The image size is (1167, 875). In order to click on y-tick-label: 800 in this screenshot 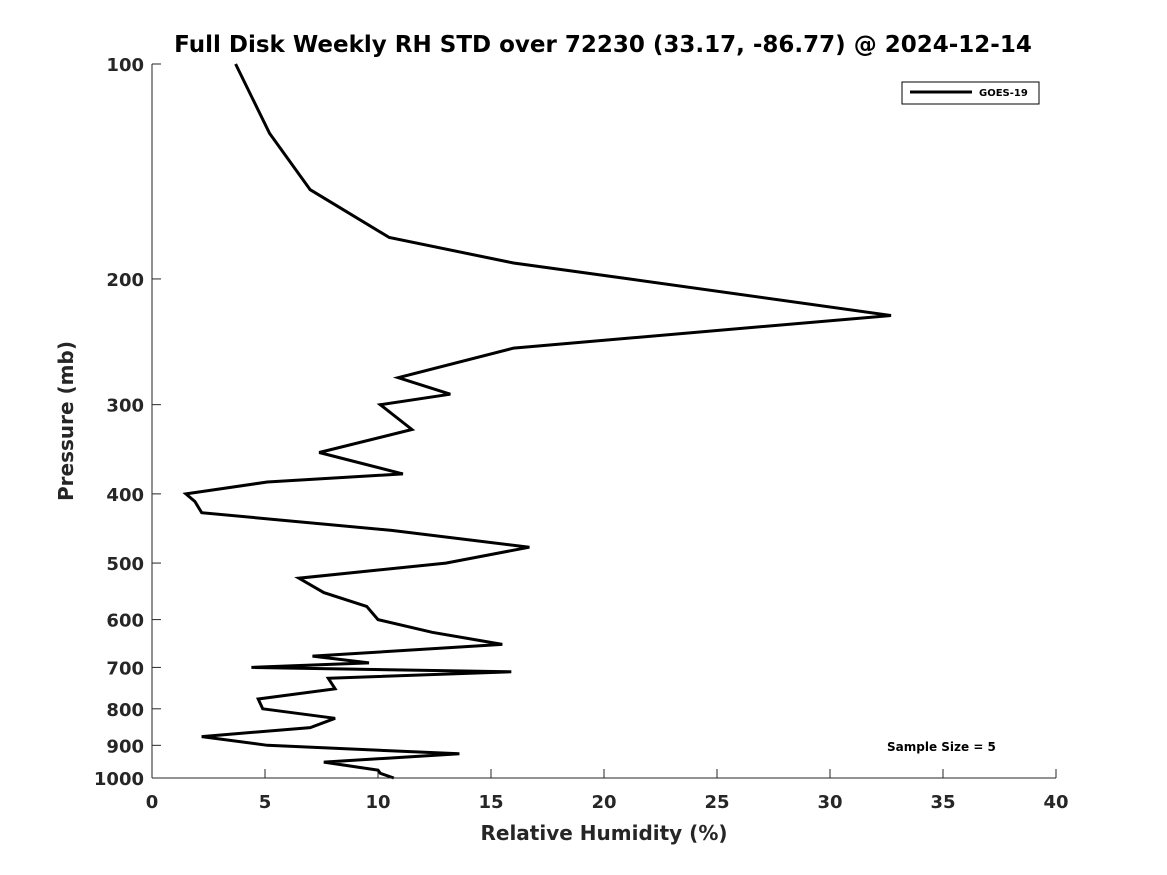, I will do `click(125, 710)`.